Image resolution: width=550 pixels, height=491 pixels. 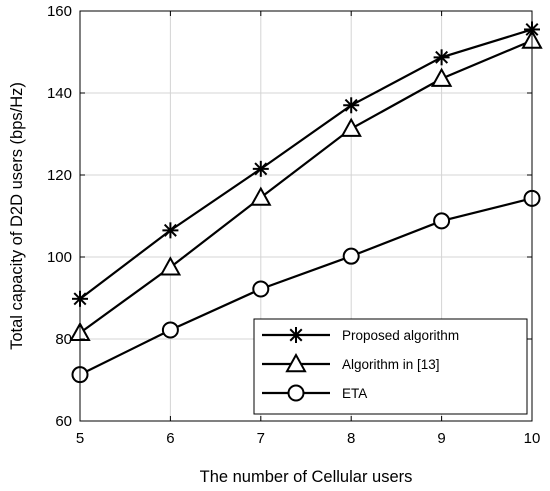 What do you see at coordinates (170, 438) in the screenshot?
I see `x-tick-label: 6` at bounding box center [170, 438].